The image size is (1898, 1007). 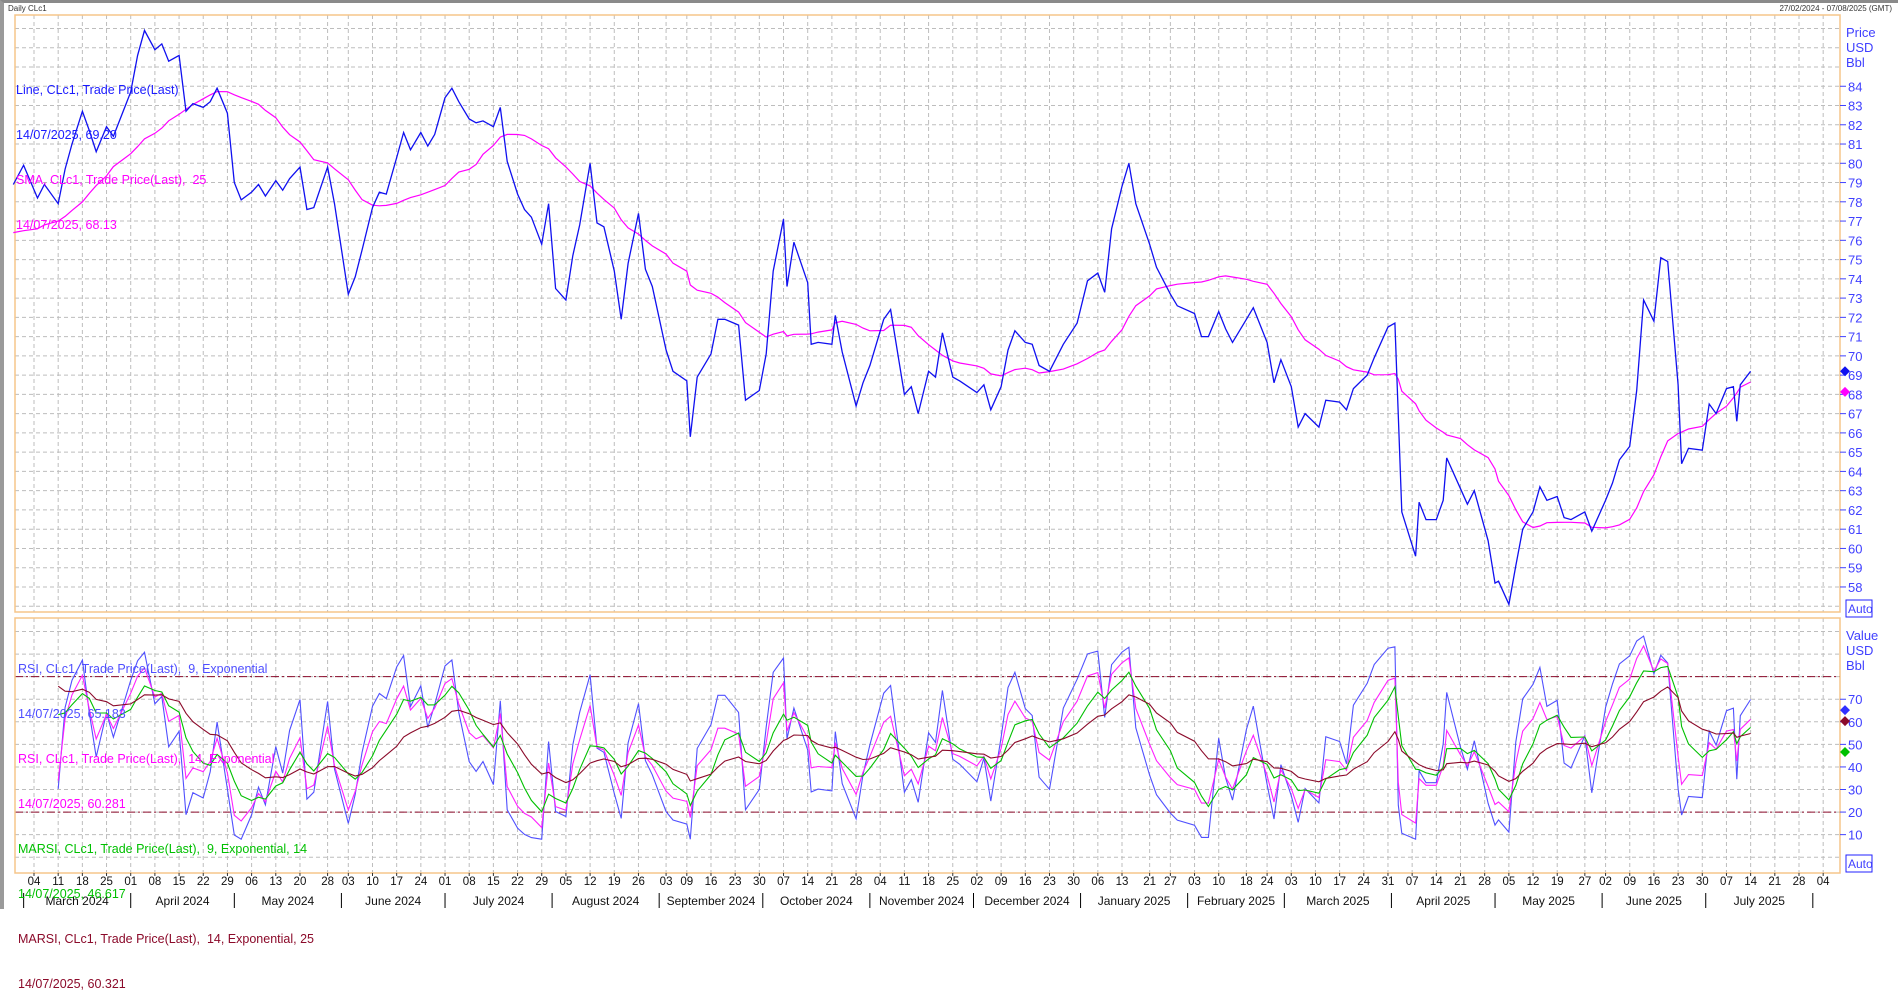 What do you see at coordinates (1557, 882) in the screenshot?
I see `x-tick-label: 19` at bounding box center [1557, 882].